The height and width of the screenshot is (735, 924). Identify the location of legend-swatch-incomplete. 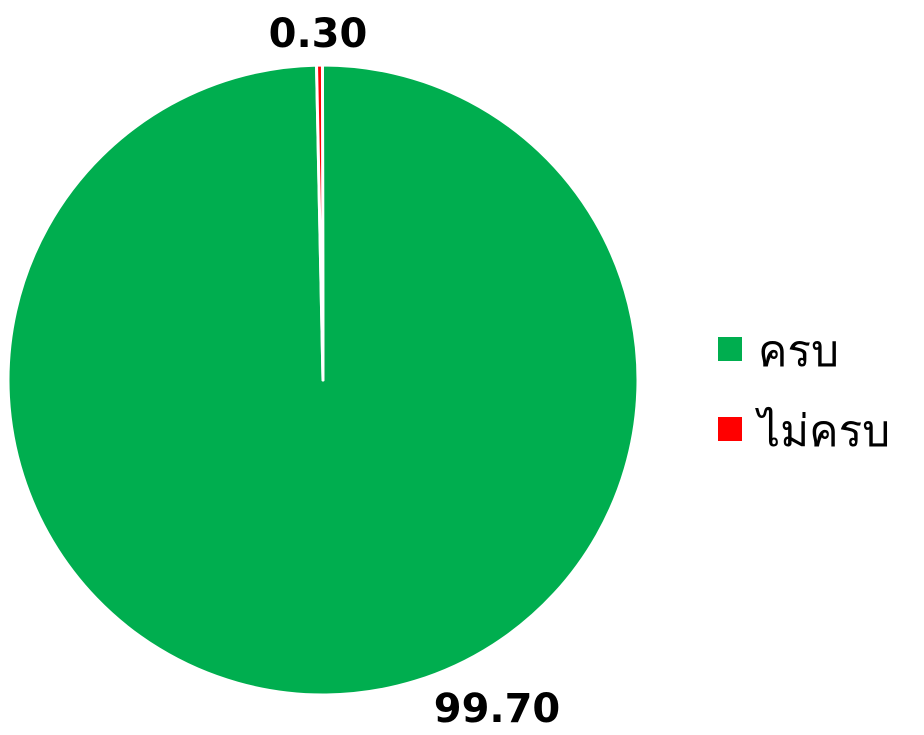
(730, 429).